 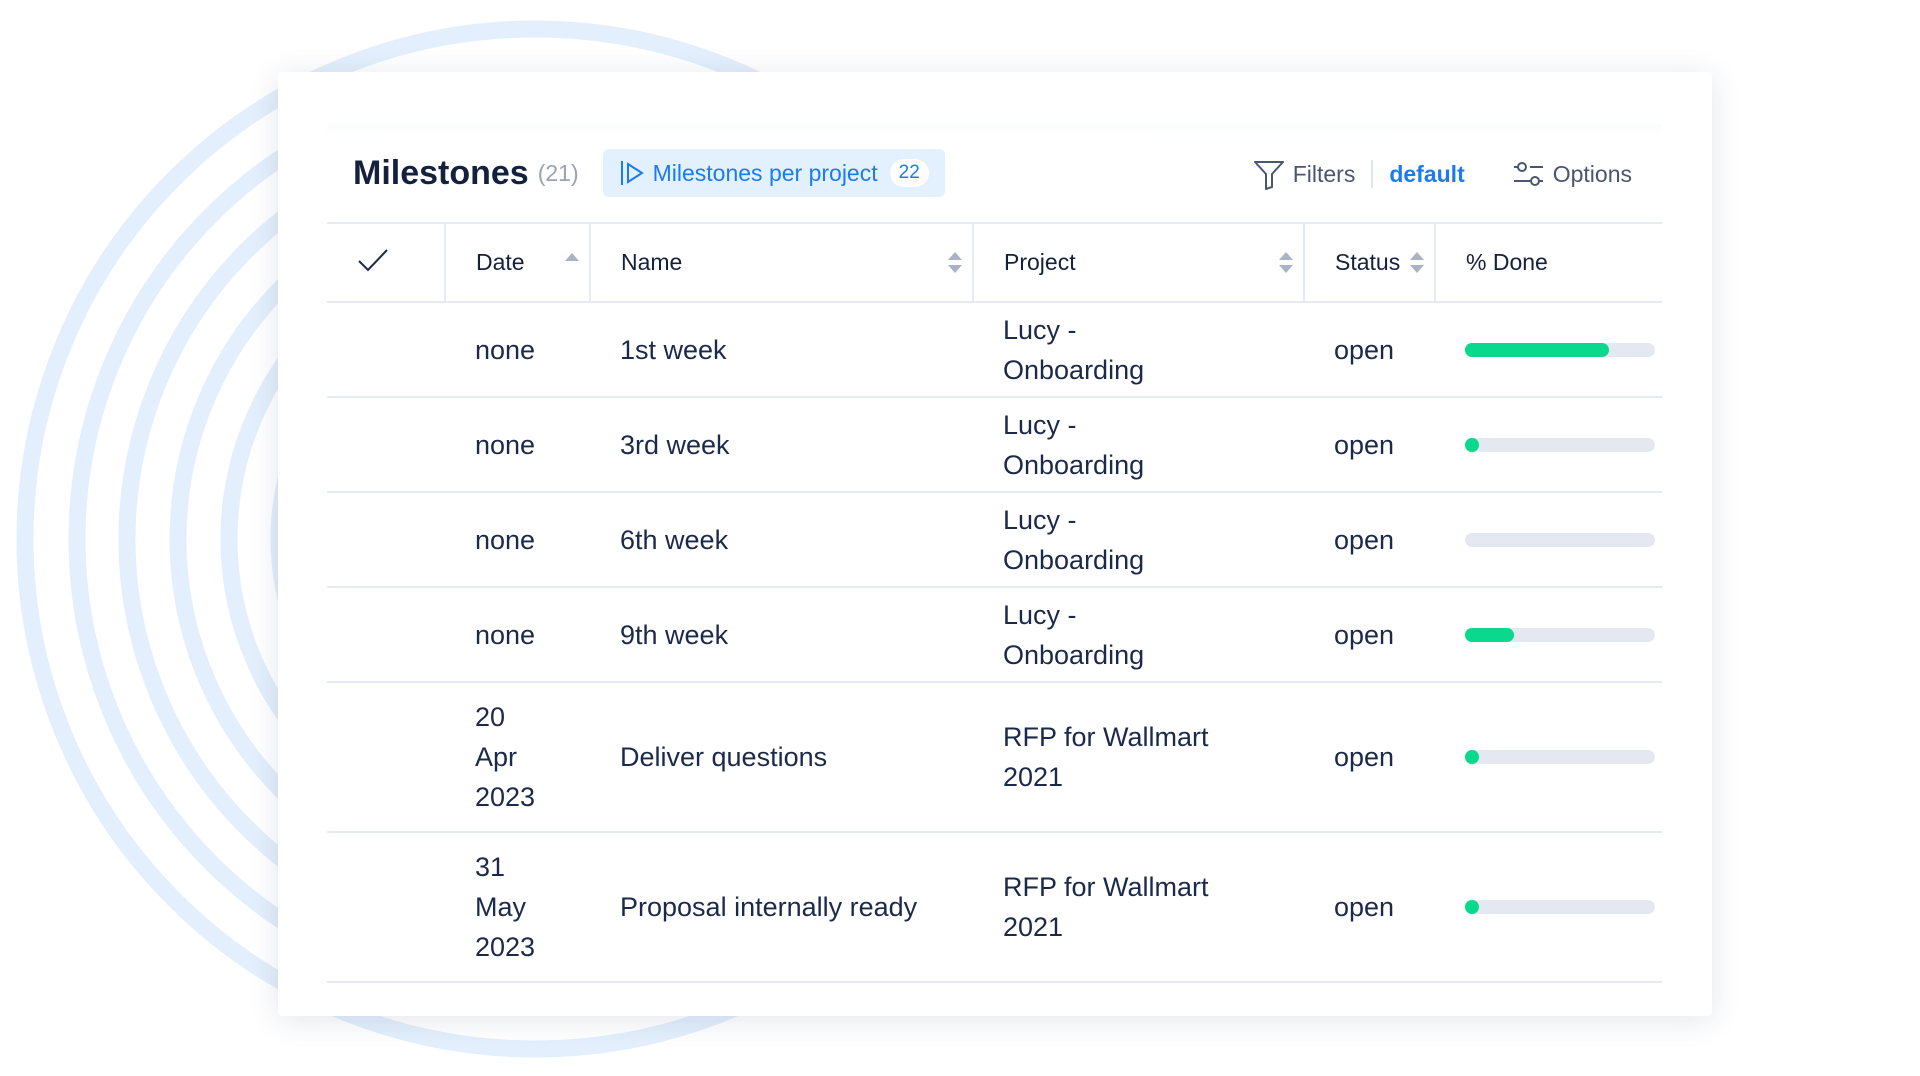 I want to click on options-icon, so click(x=1528, y=174).